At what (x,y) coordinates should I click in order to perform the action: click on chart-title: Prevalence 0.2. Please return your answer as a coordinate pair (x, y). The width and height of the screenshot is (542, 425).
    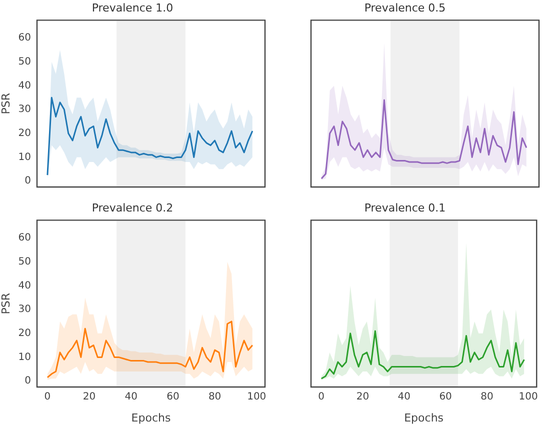
    Looking at the image, I should click on (133, 207).